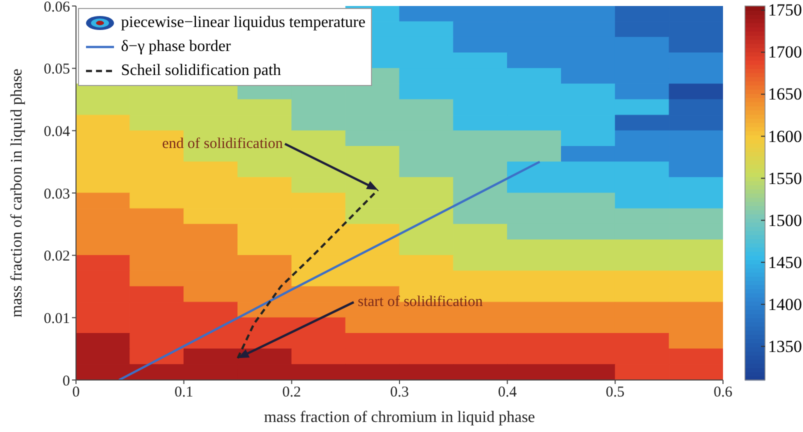 This screenshot has width=803, height=432. Describe the element at coordinates (57, 8) in the screenshot. I see `y-tick-label: 0.06` at that location.